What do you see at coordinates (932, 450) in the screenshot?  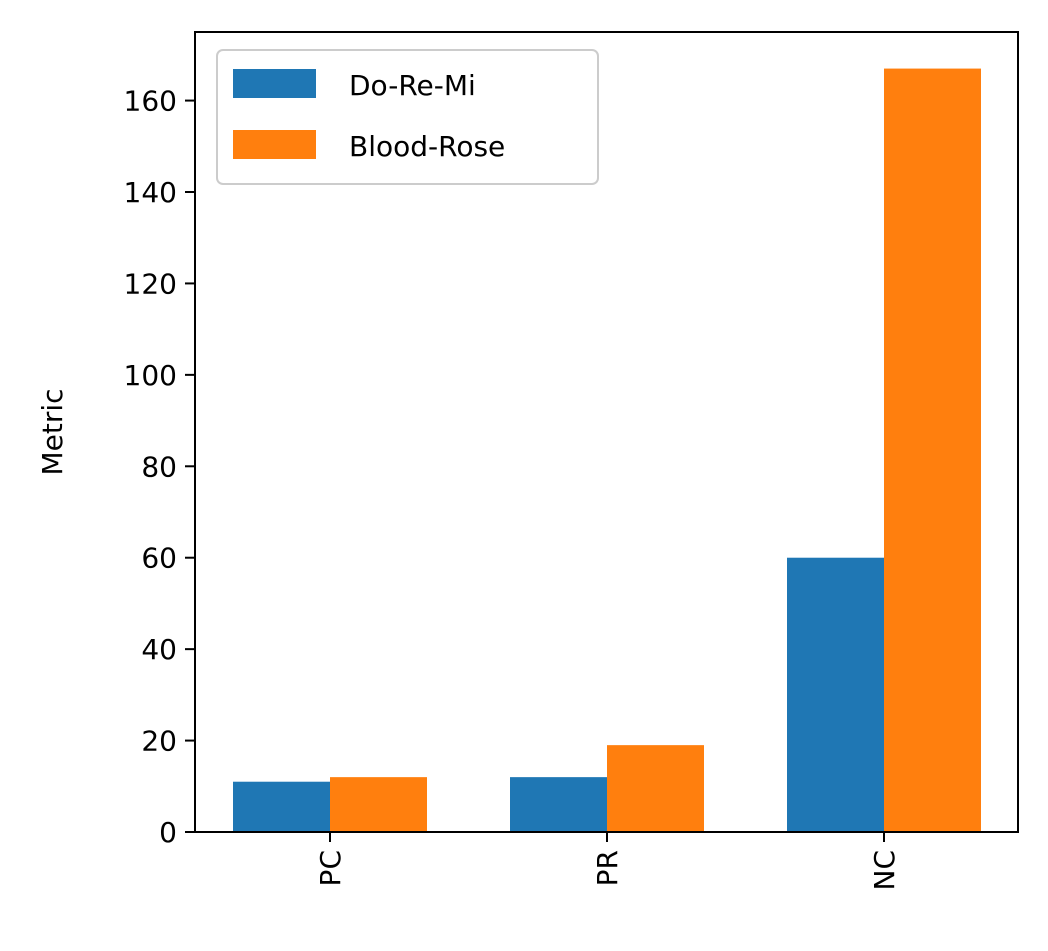 I see `bar-blood-rose-nc` at bounding box center [932, 450].